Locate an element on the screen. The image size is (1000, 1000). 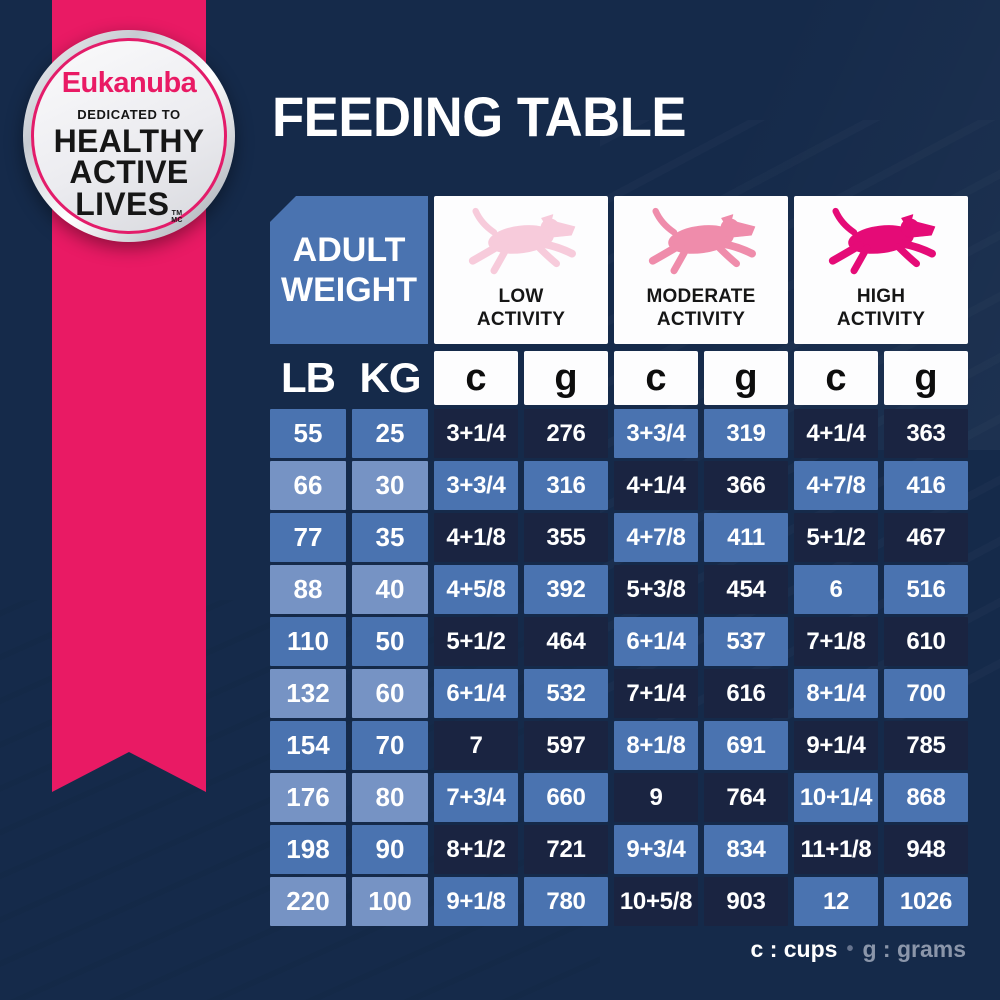
eukanuba-logo-text: Eukanuba is located at coordinates (129, 83).